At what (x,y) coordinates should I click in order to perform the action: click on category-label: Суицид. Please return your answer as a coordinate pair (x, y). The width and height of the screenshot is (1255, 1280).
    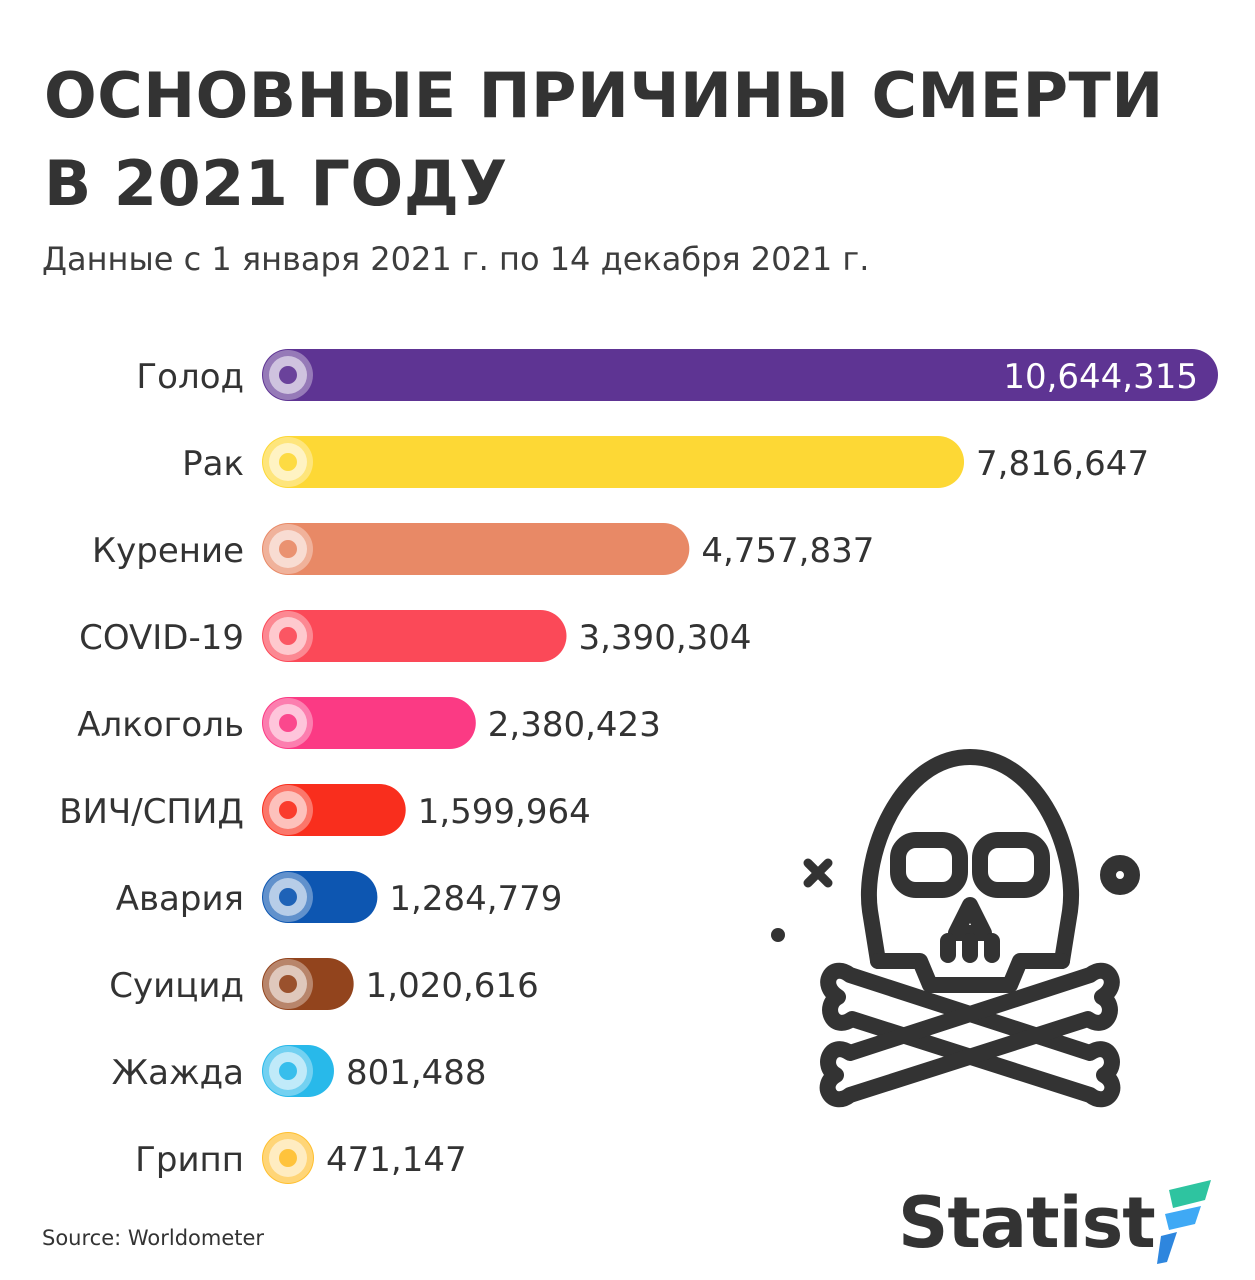
    Looking at the image, I should click on (176, 986).